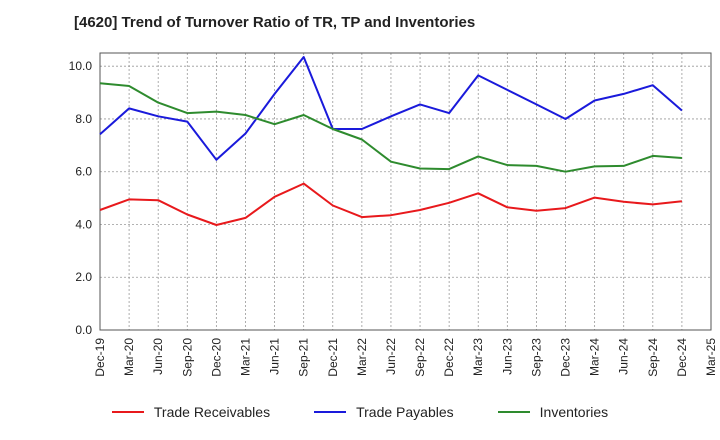  What do you see at coordinates (449, 357) in the screenshot?
I see `x-tick-label: Dec-22` at bounding box center [449, 357].